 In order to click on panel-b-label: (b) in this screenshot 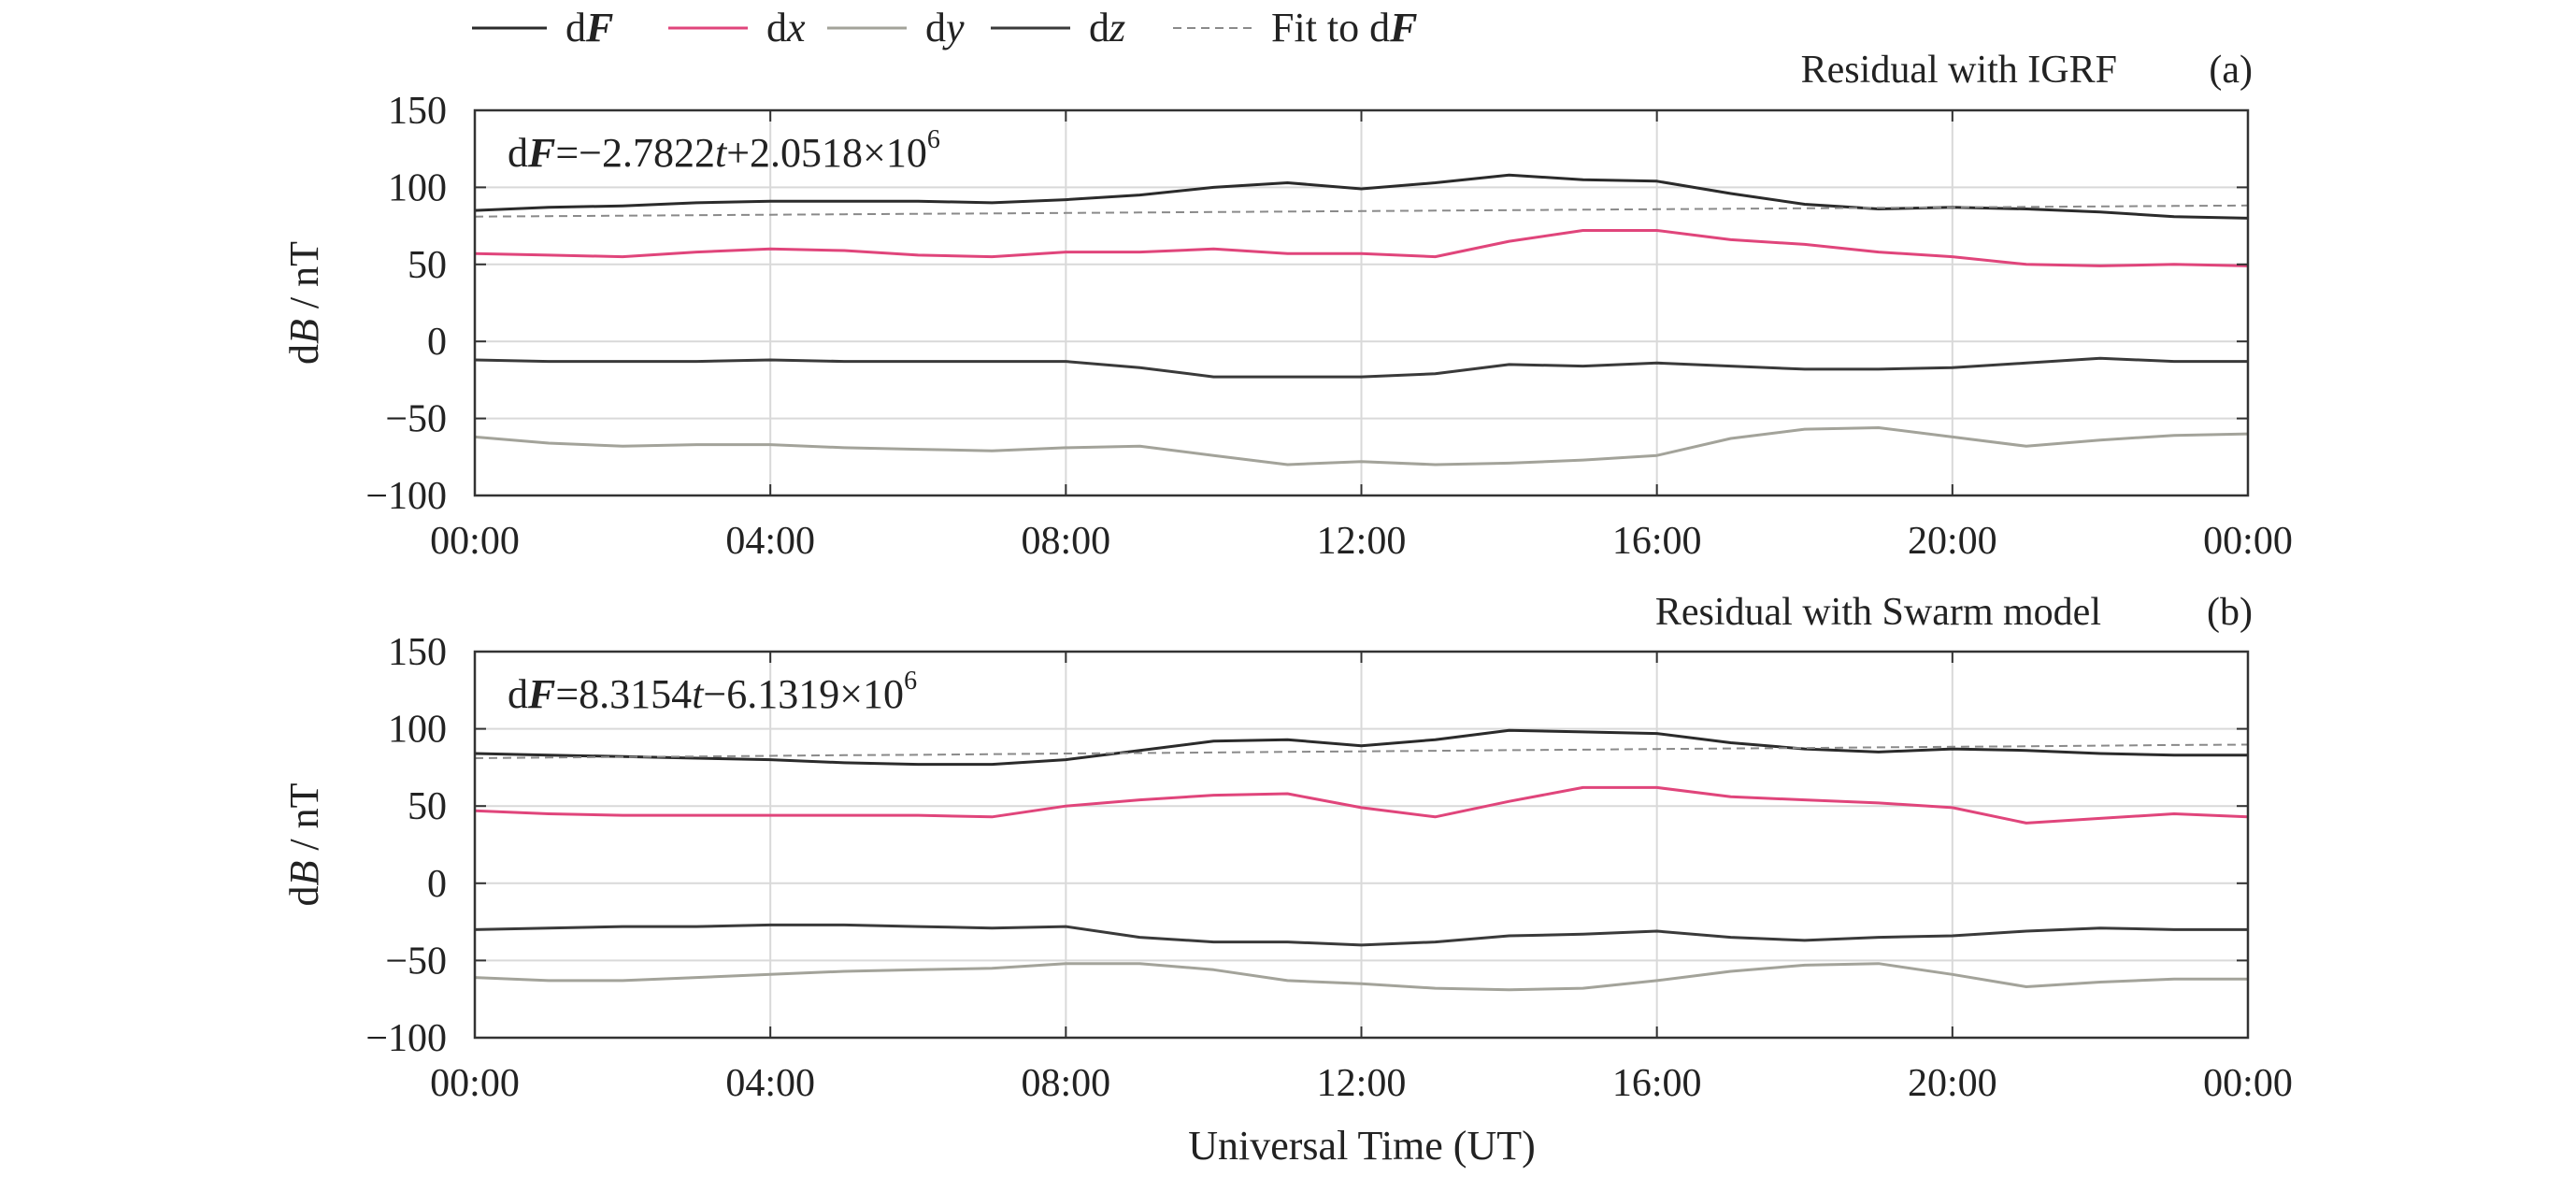, I will do `click(2230, 612)`.